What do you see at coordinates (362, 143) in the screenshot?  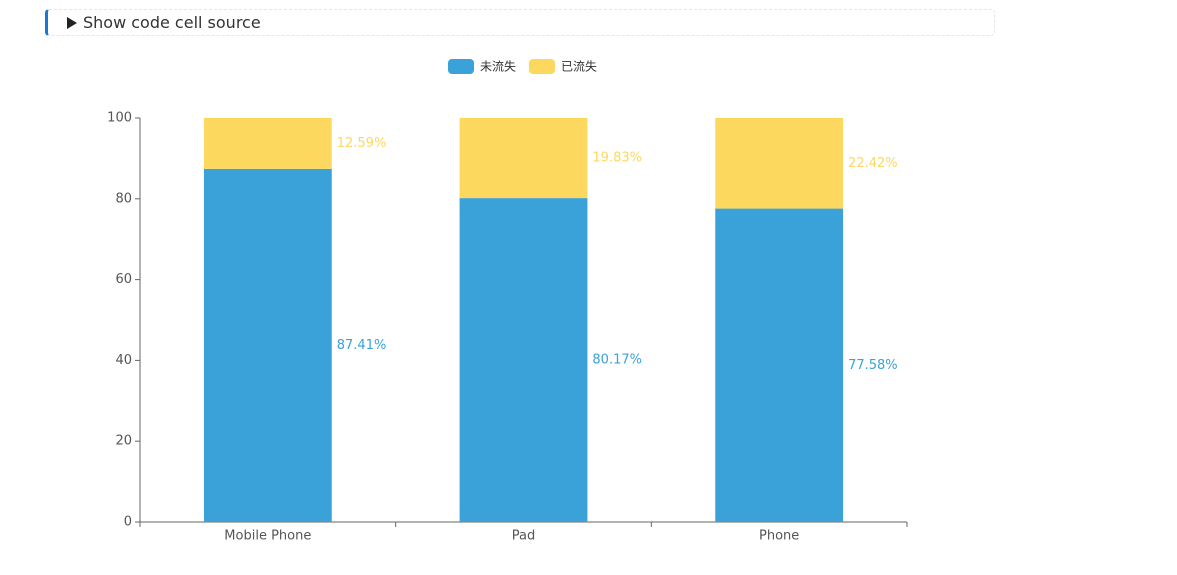 I see `value-label: 12.59%` at bounding box center [362, 143].